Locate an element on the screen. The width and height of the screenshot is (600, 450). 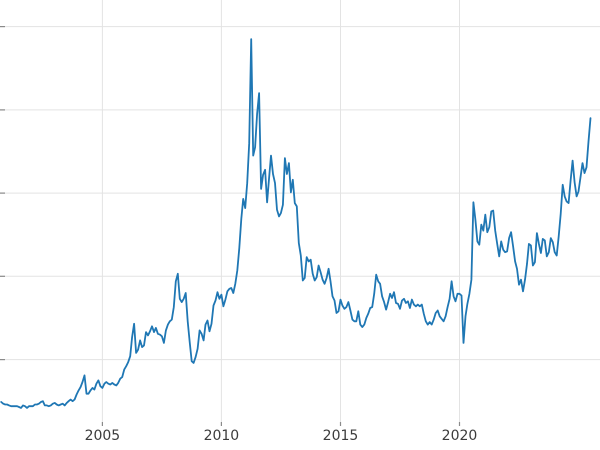
x-tick-label: 2020 is located at coordinates (460, 436).